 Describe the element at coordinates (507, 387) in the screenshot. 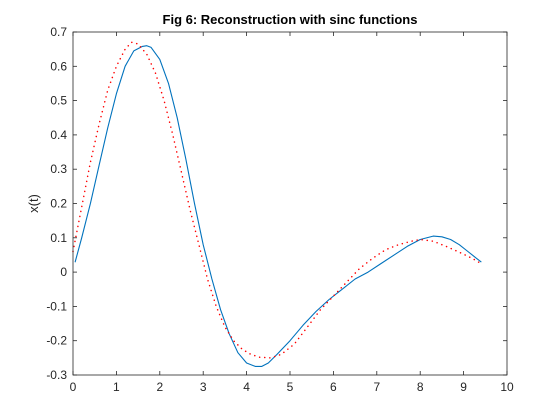

I see `x-tick-label: 10` at that location.